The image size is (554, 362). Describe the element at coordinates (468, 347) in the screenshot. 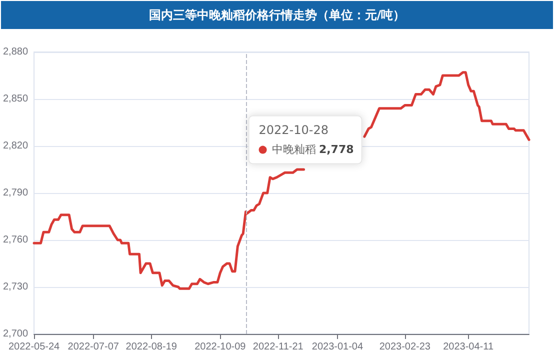

I see `x-tick-label: 2023-04-11` at that location.